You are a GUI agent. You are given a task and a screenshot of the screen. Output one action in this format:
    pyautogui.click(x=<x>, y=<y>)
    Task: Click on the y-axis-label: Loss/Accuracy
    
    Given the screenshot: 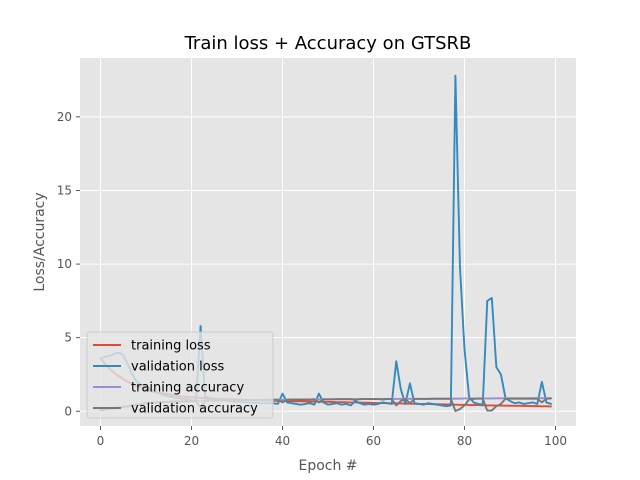 What is the action you would take?
    pyautogui.click(x=40, y=241)
    